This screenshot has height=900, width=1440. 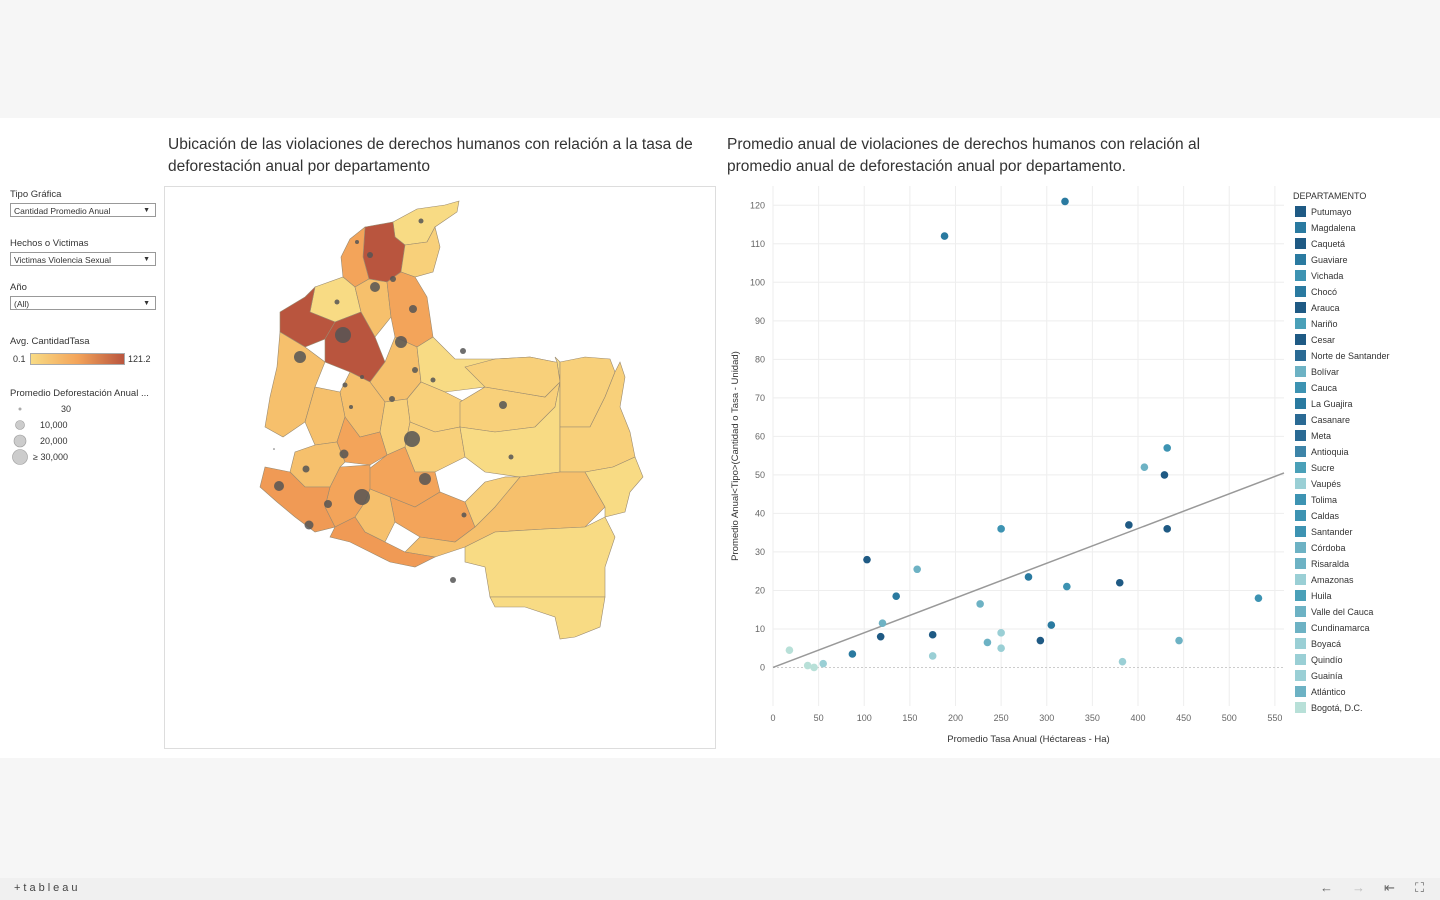 I want to click on legend-label: Sucre, so click(x=1323, y=468).